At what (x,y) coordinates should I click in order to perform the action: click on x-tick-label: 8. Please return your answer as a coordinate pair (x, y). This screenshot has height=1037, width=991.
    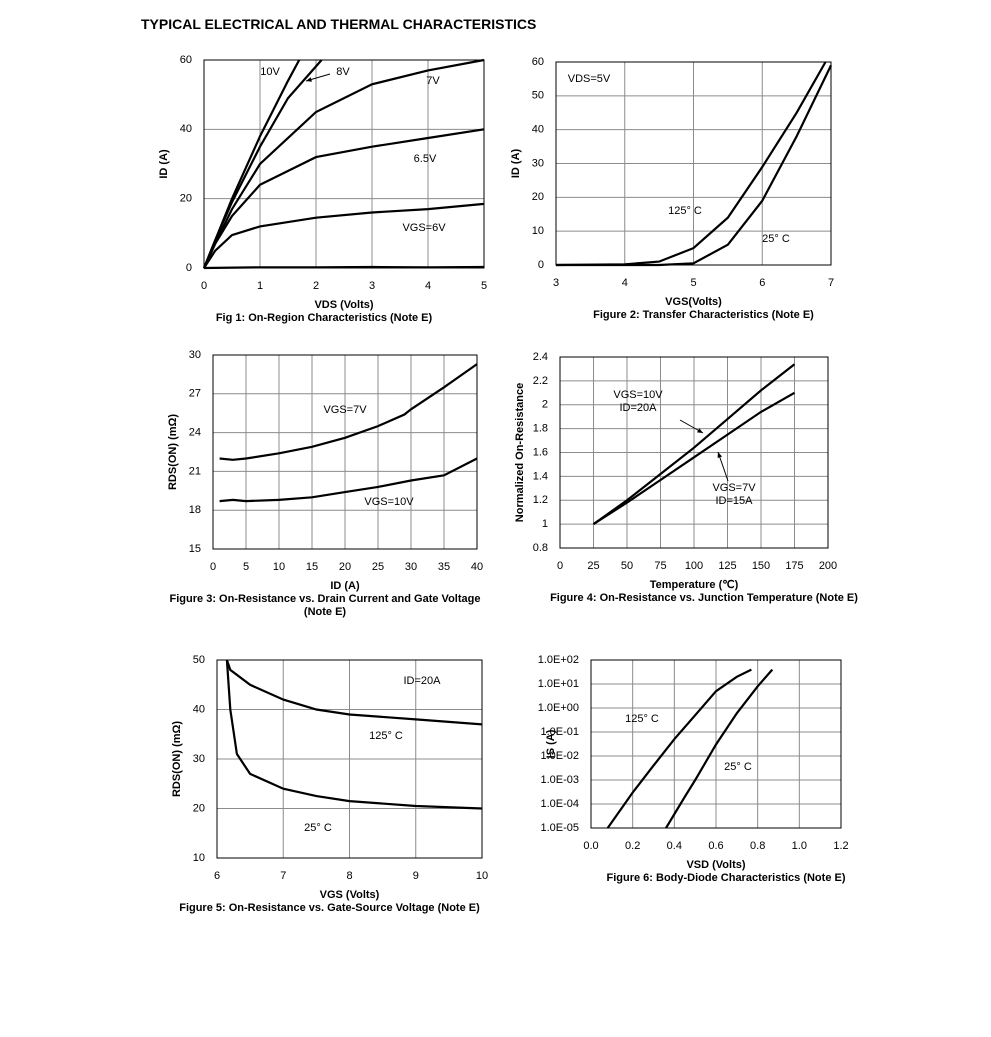
    Looking at the image, I should click on (349, 876).